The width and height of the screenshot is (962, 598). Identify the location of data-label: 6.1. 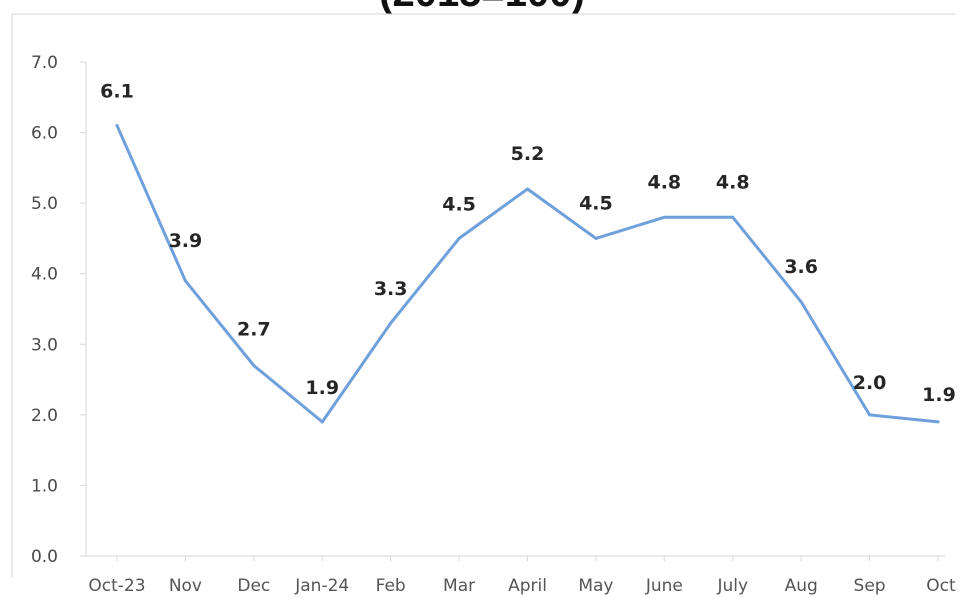
(117, 92).